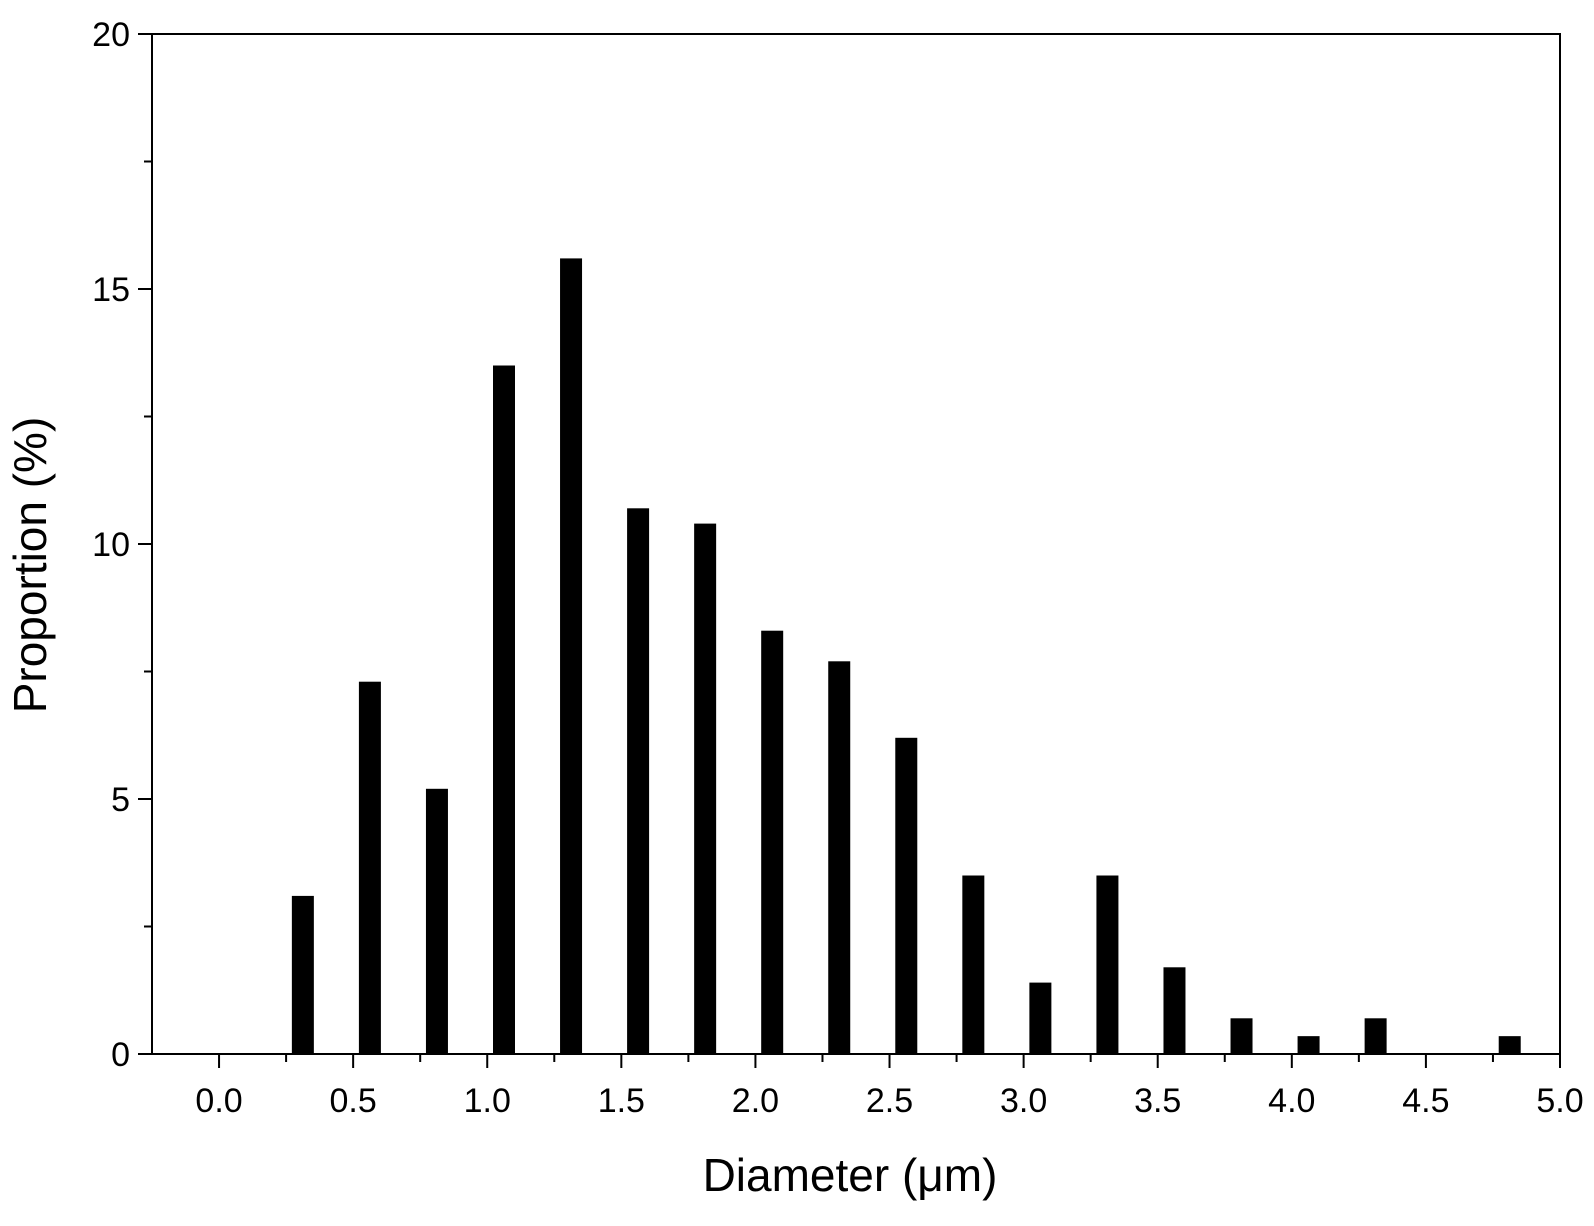 The image size is (1594, 1226). I want to click on x-tick-label: 0.0, so click(218, 1101).